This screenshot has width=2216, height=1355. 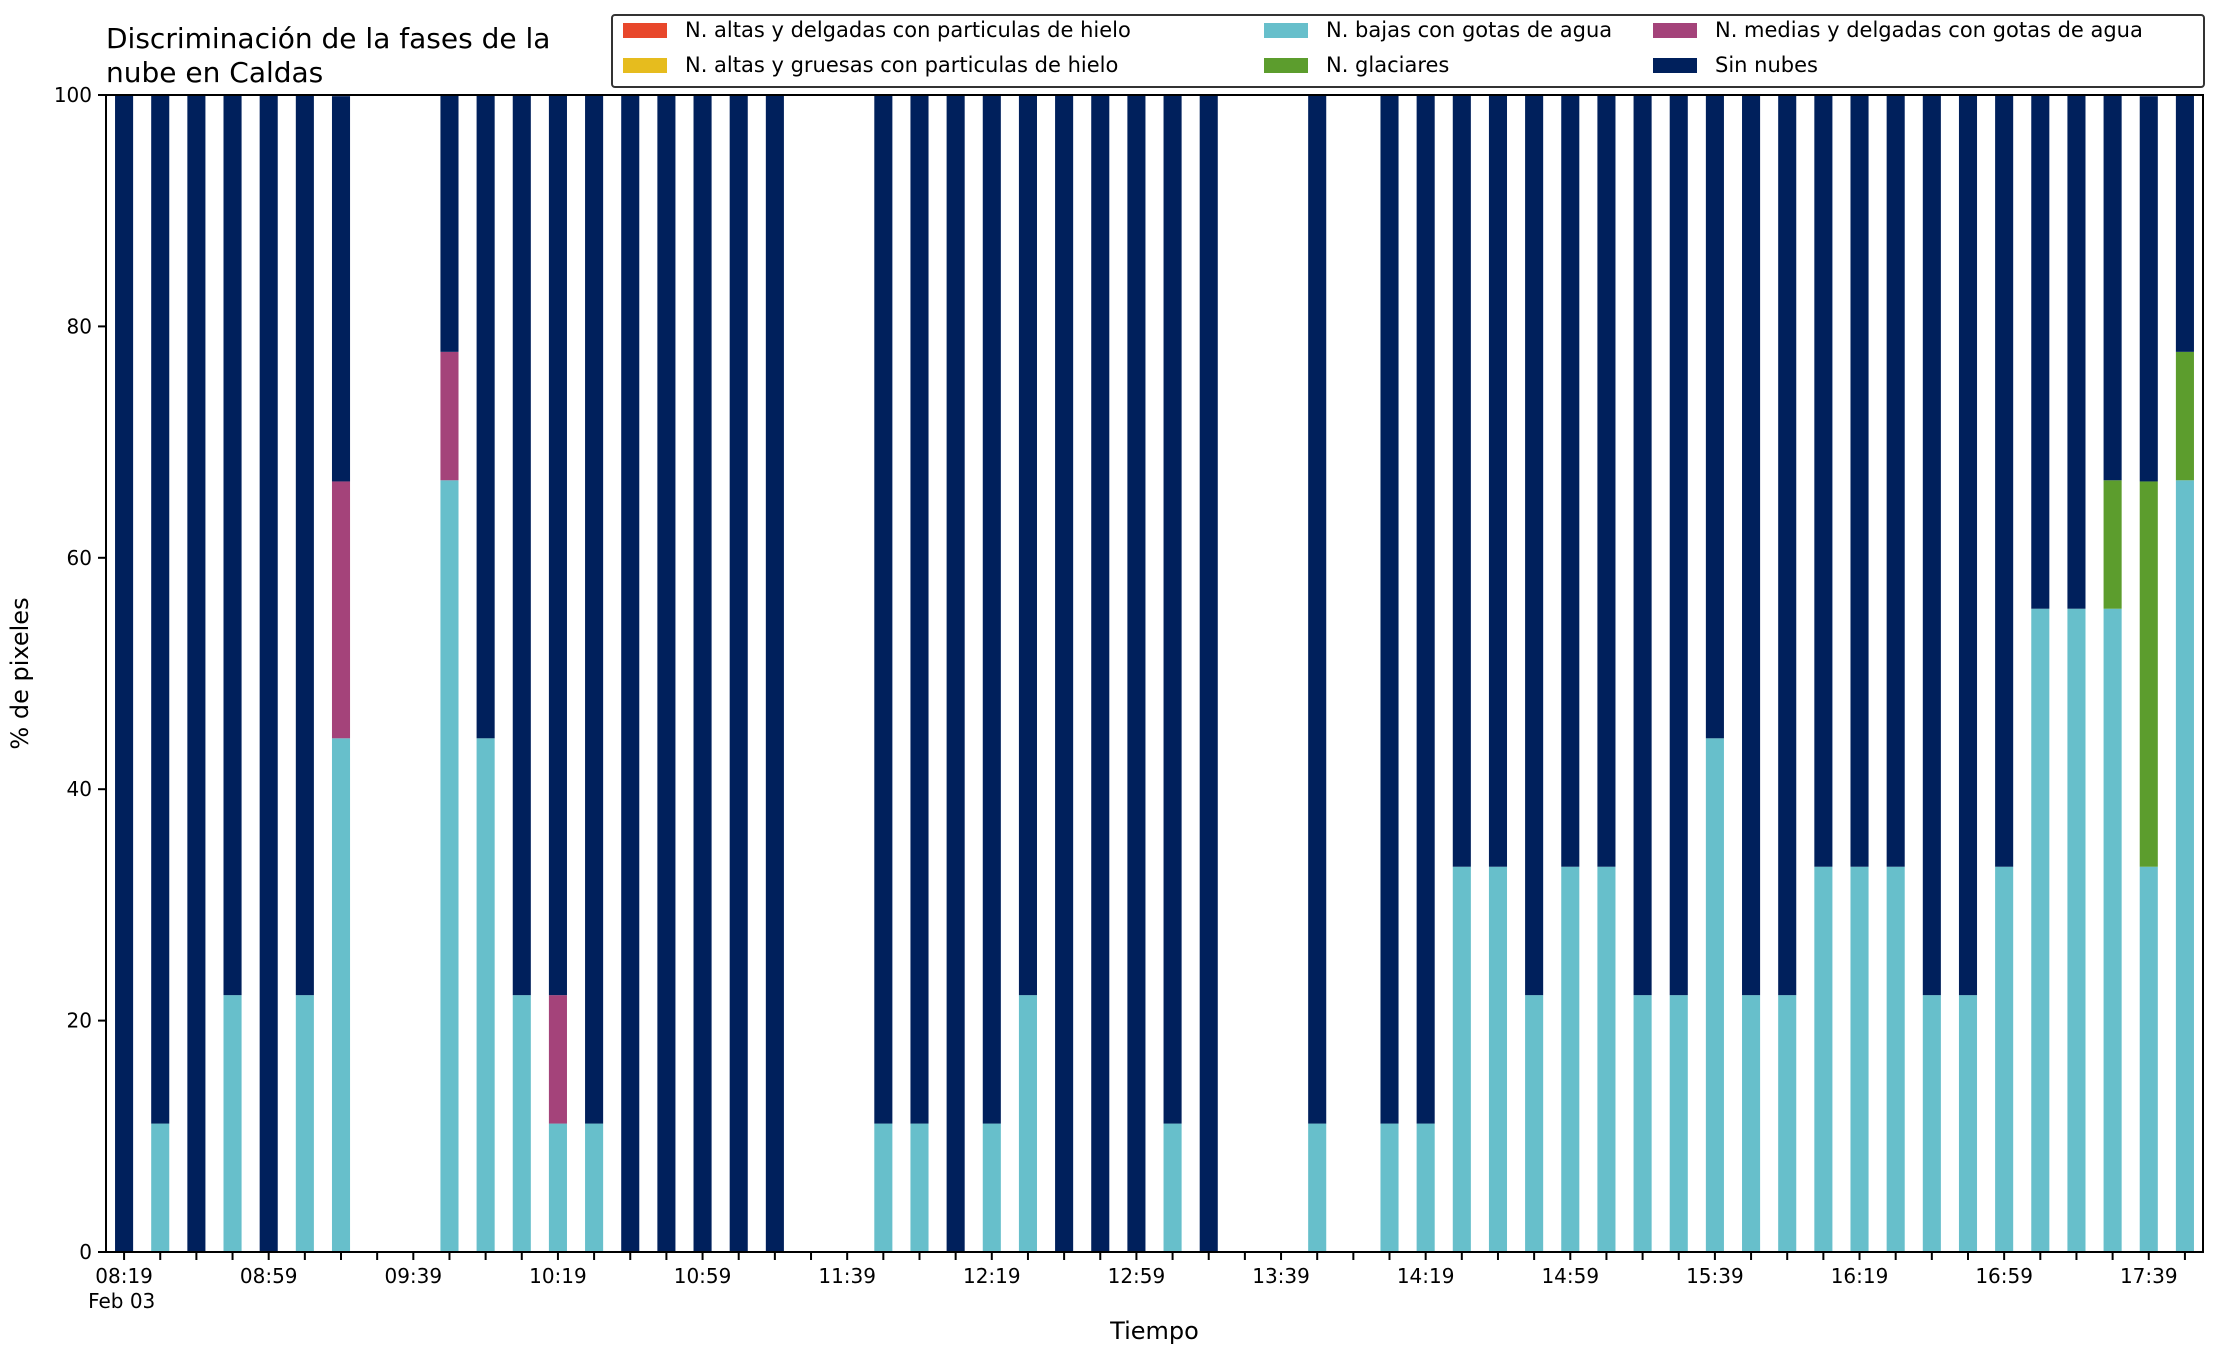 I want to click on x-tick-label: 08:59, so click(x=269, y=1276).